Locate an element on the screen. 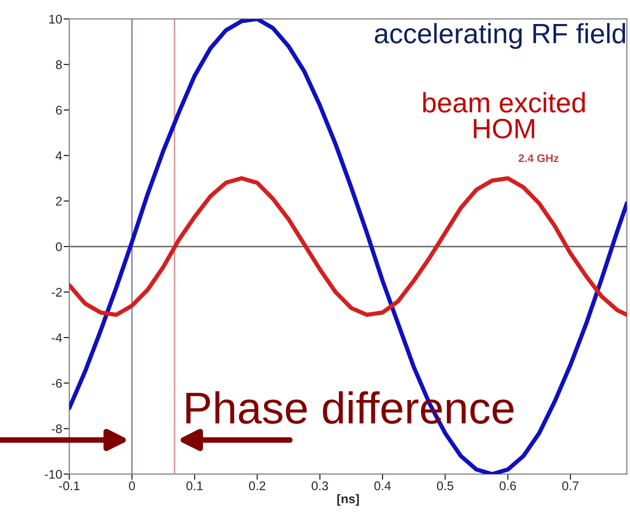  x-tick-label: 0 is located at coordinates (131, 485).